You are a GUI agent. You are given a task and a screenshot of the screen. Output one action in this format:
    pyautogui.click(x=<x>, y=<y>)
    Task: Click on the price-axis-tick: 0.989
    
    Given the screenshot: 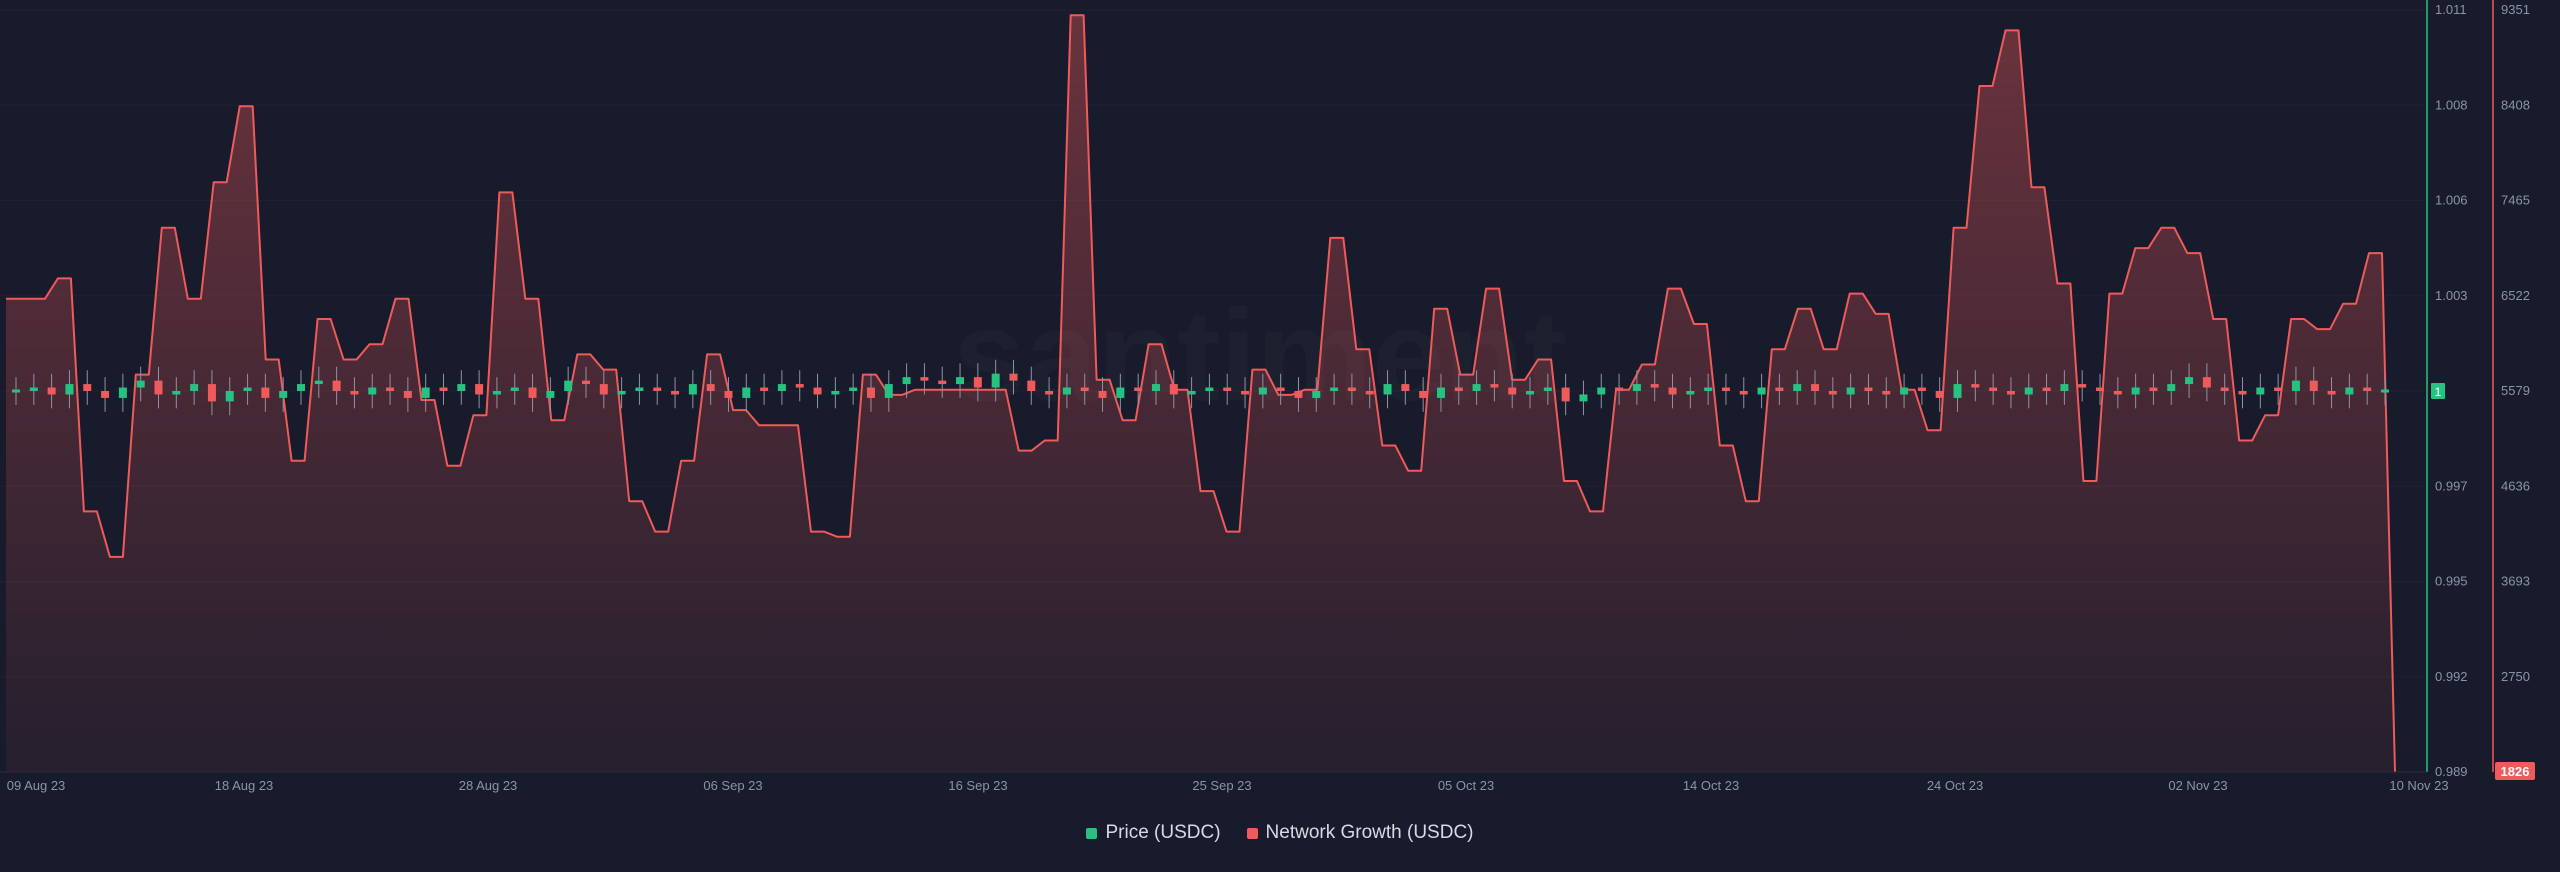 What is the action you would take?
    pyautogui.click(x=2451, y=771)
    